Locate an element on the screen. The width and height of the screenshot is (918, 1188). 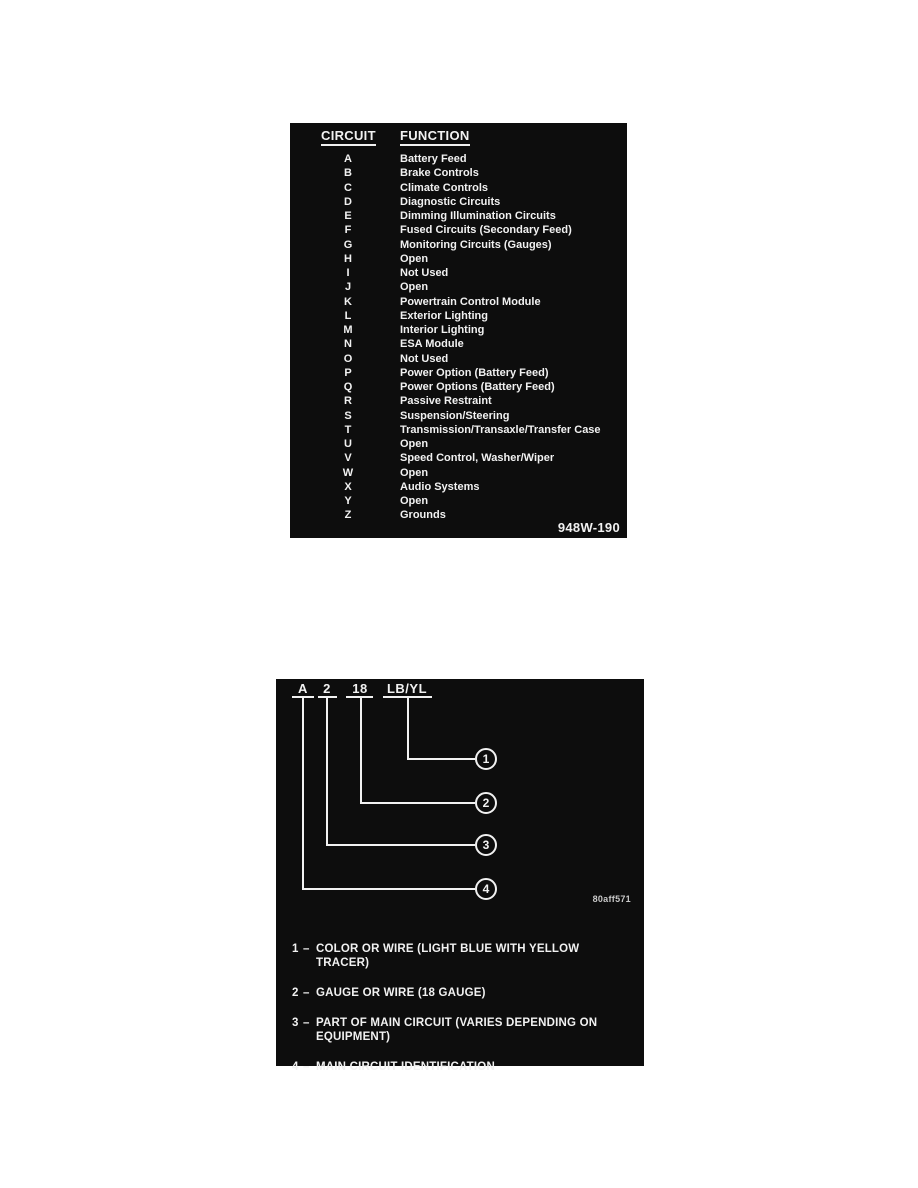
circuit-function: Diagnostic Circuits is located at coordinates (450, 201).